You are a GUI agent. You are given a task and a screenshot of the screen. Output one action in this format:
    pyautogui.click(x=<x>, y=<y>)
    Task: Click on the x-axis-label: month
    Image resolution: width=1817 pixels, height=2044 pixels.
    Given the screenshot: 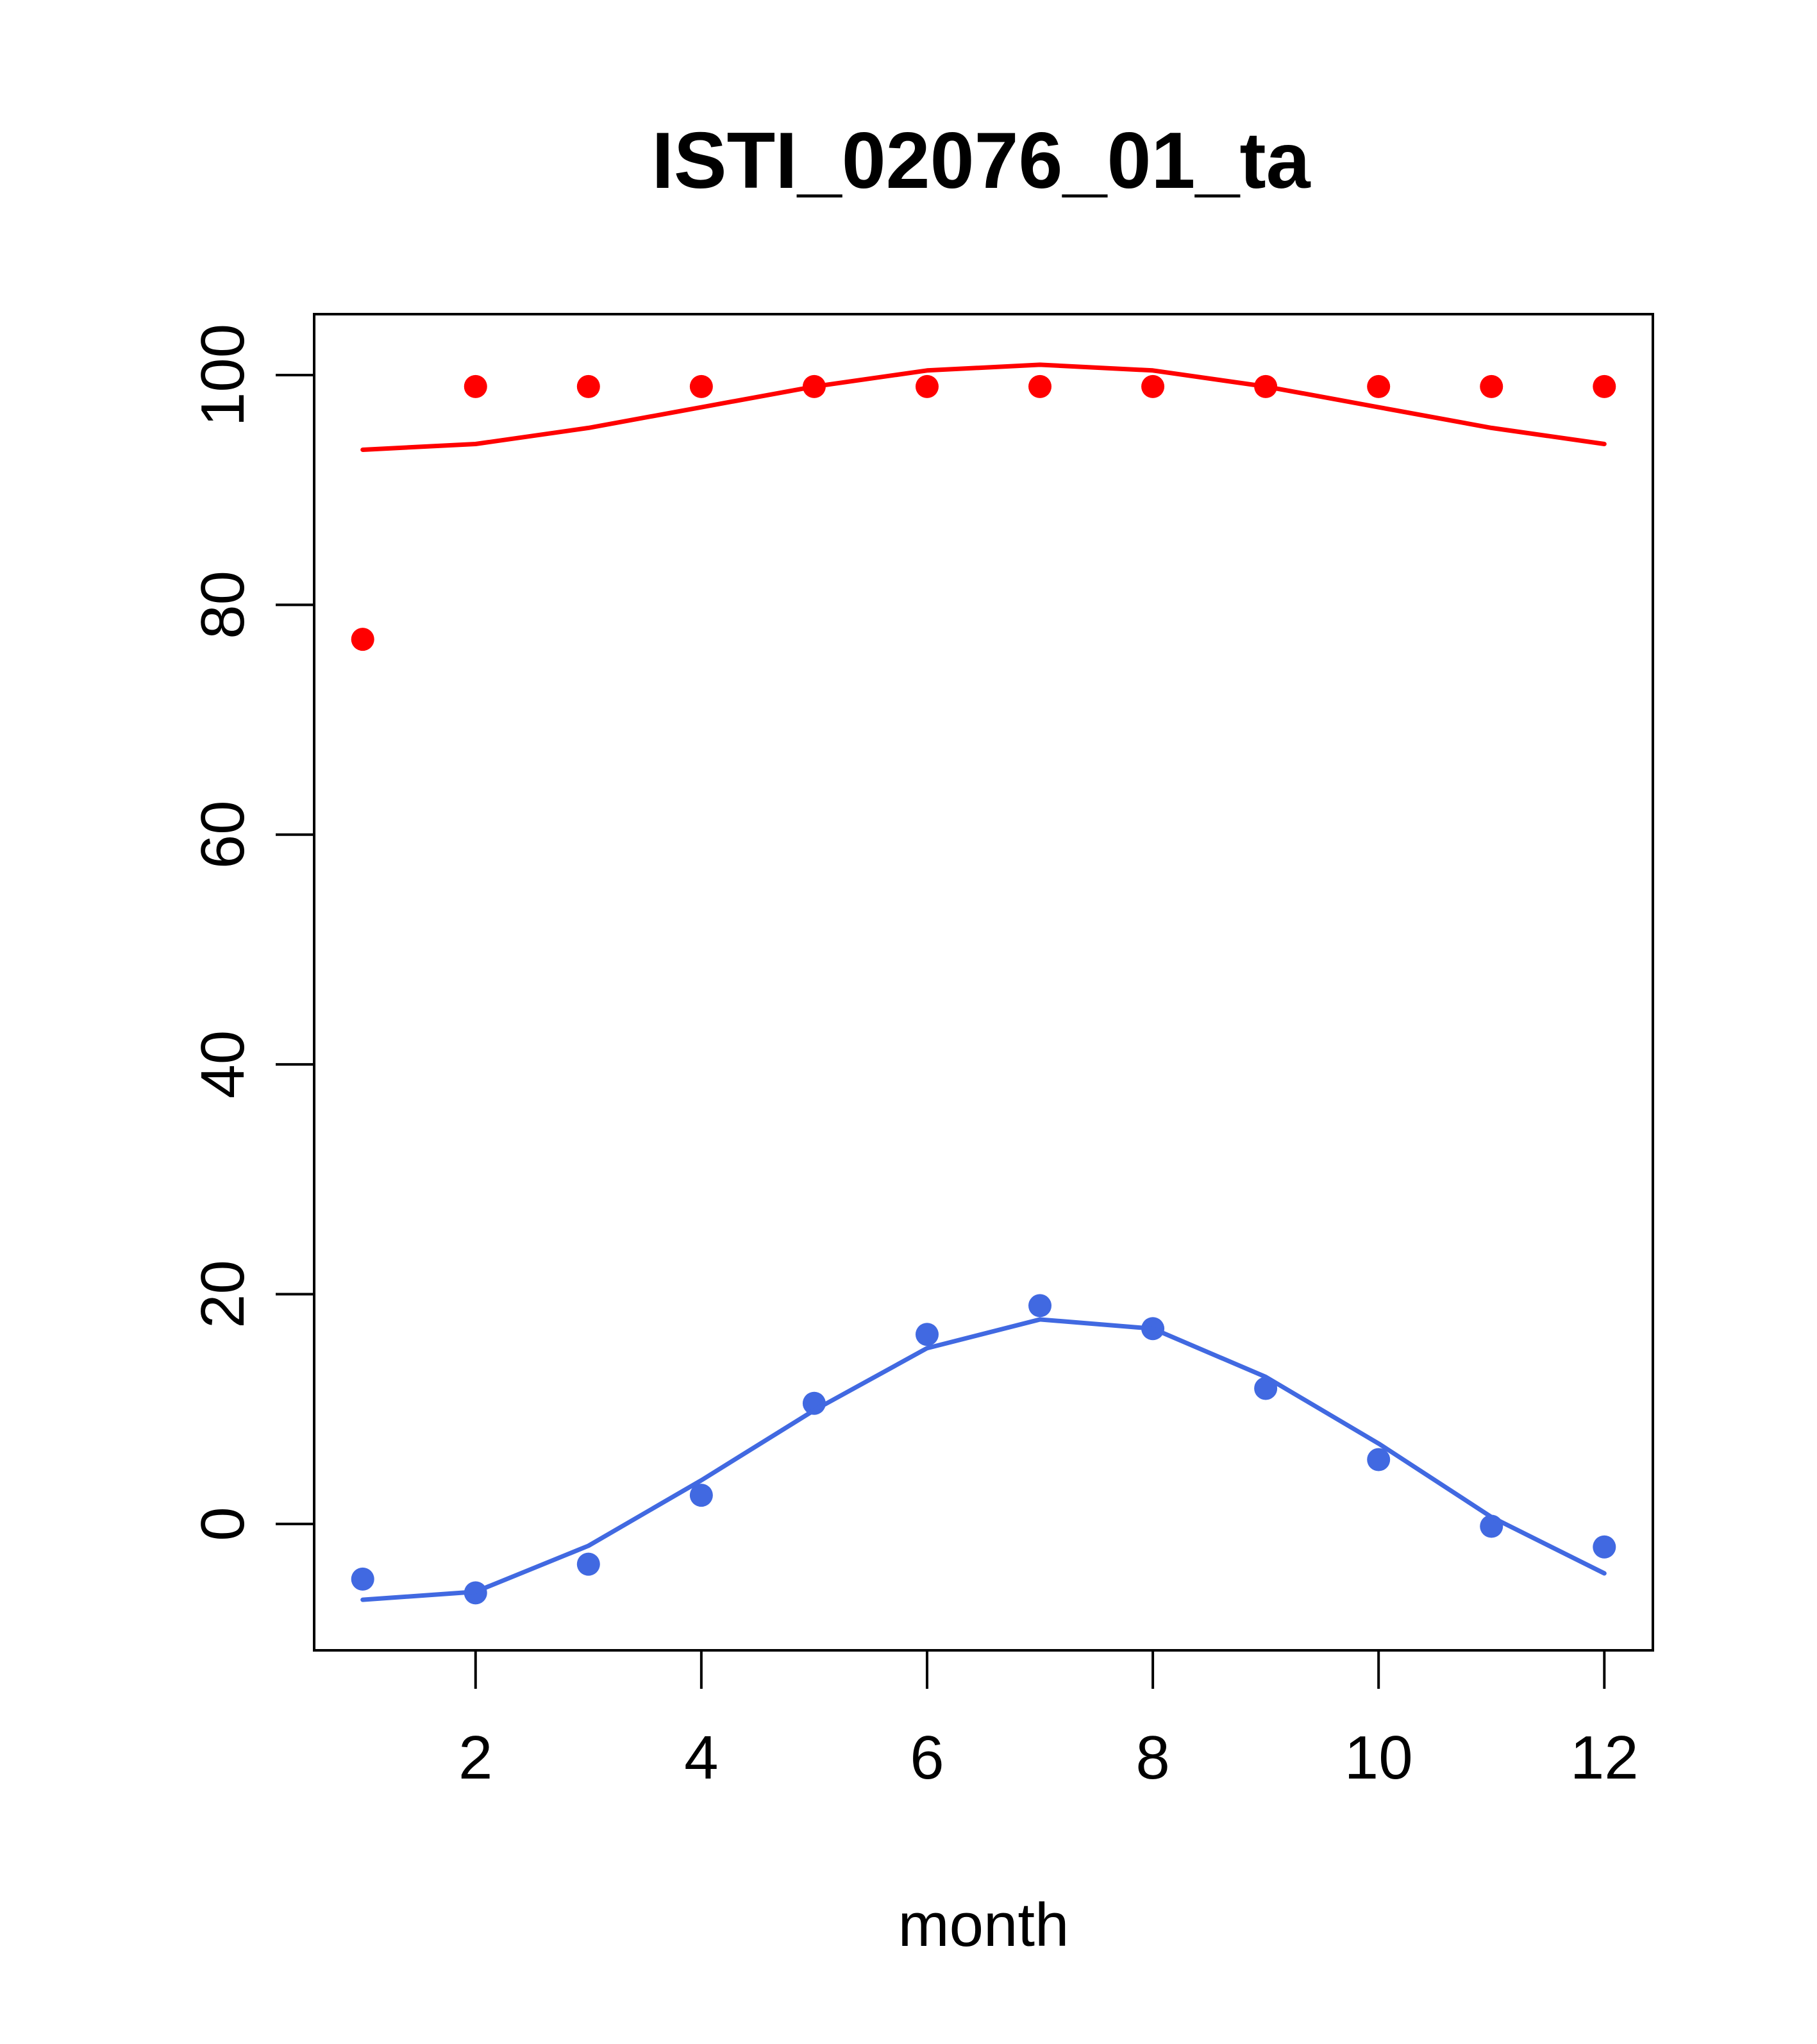 What is the action you would take?
    pyautogui.click(x=984, y=1925)
    